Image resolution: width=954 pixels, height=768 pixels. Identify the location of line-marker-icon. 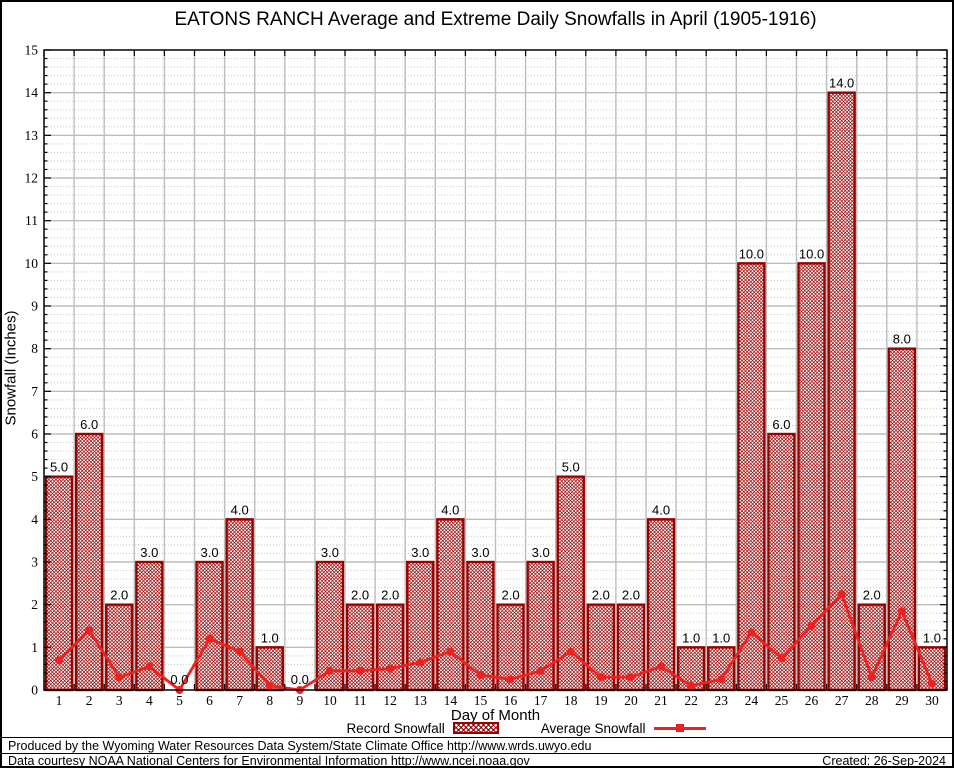
(679, 728).